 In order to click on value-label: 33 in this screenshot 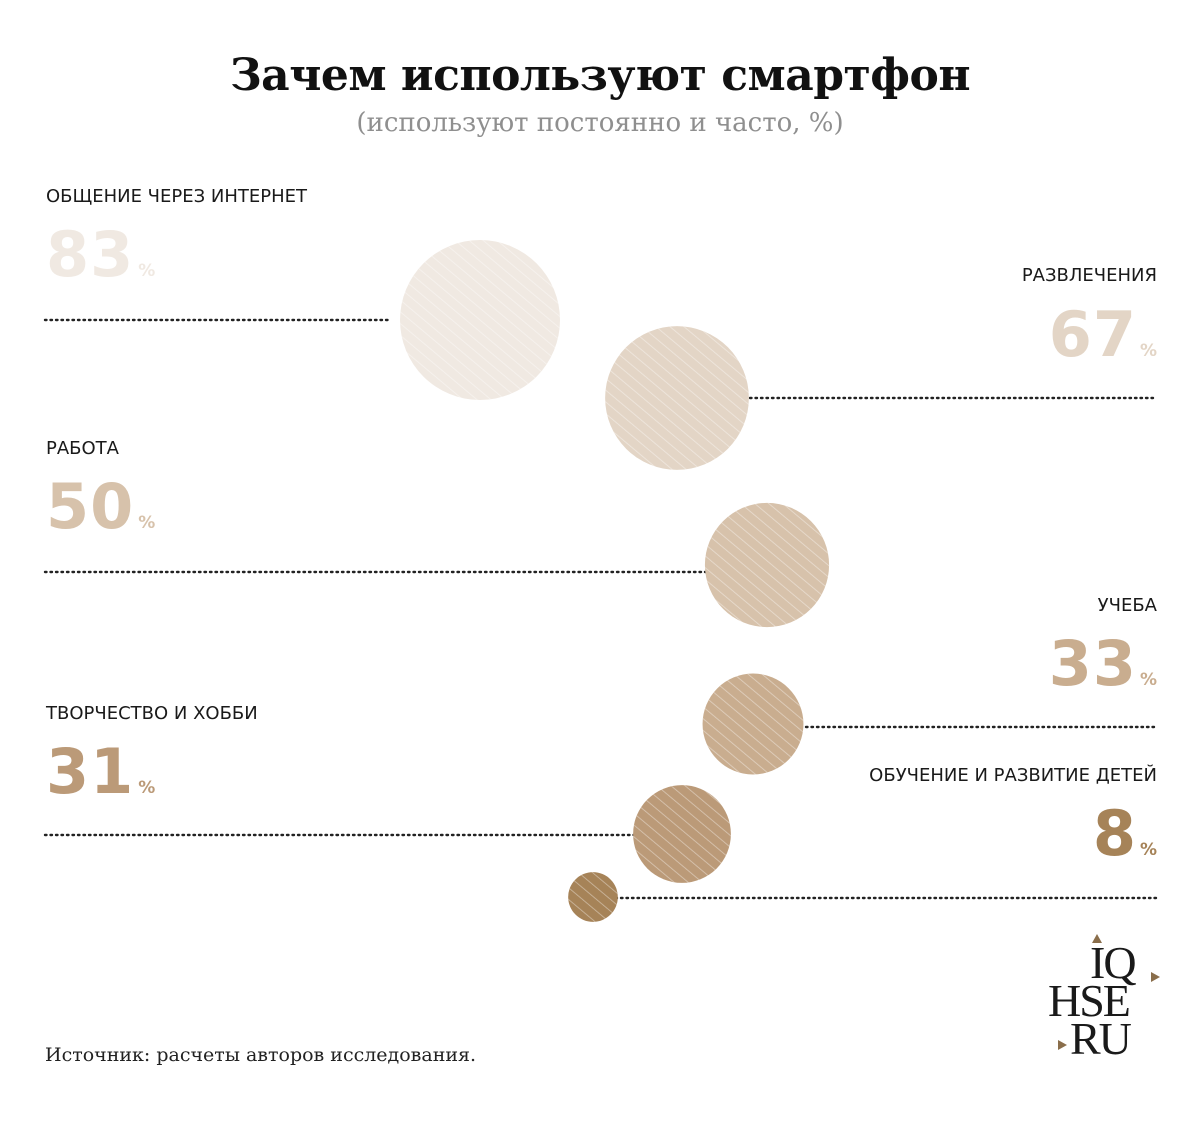, I will do `click(1093, 663)`.